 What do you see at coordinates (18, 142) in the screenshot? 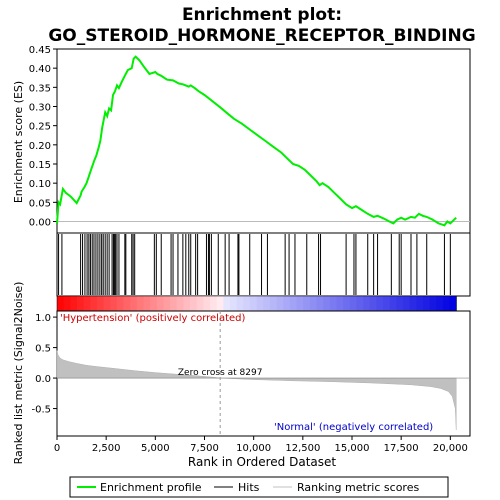
I see `es-y-axis-label: Enrichment score (ES)` at bounding box center [18, 142].